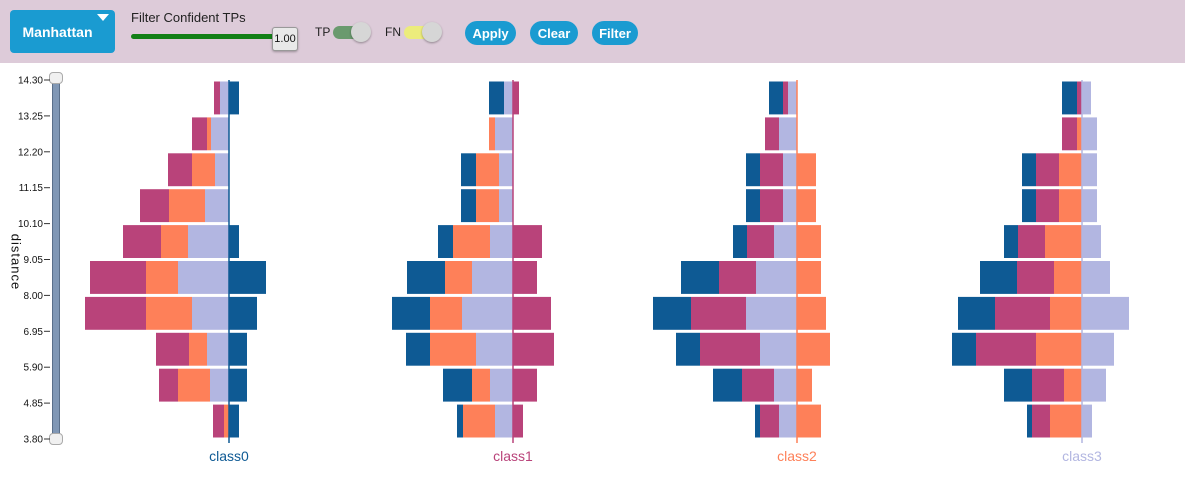 The height and width of the screenshot is (491, 1185). I want to click on fn-toggle, so click(423, 32).